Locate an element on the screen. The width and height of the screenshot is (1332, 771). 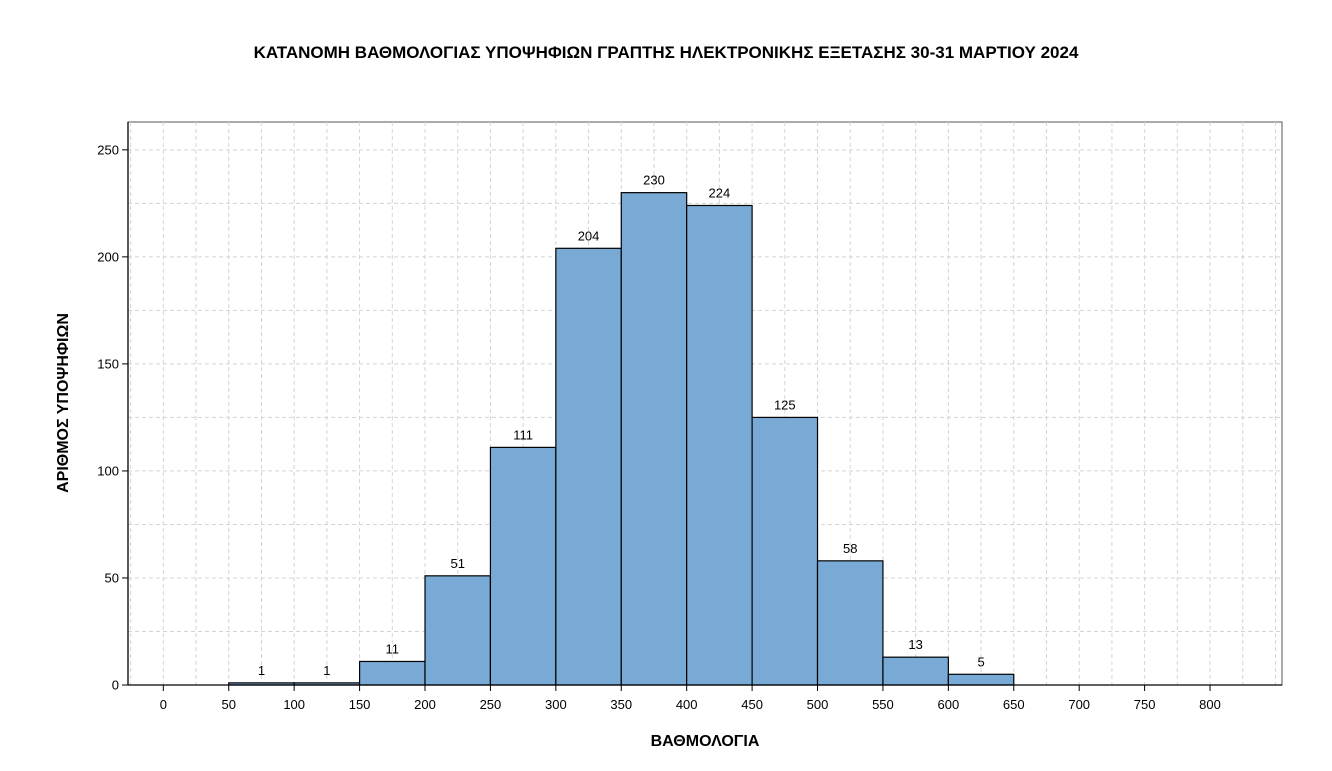
x-tick-label: 750 is located at coordinates (1145, 704).